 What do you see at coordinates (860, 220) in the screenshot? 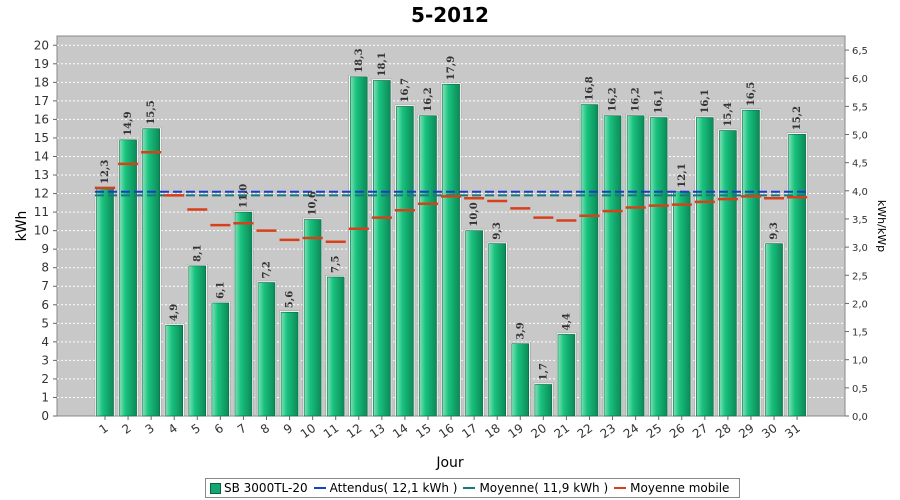
I see `y2-tick-label: 3,5` at bounding box center [860, 220].